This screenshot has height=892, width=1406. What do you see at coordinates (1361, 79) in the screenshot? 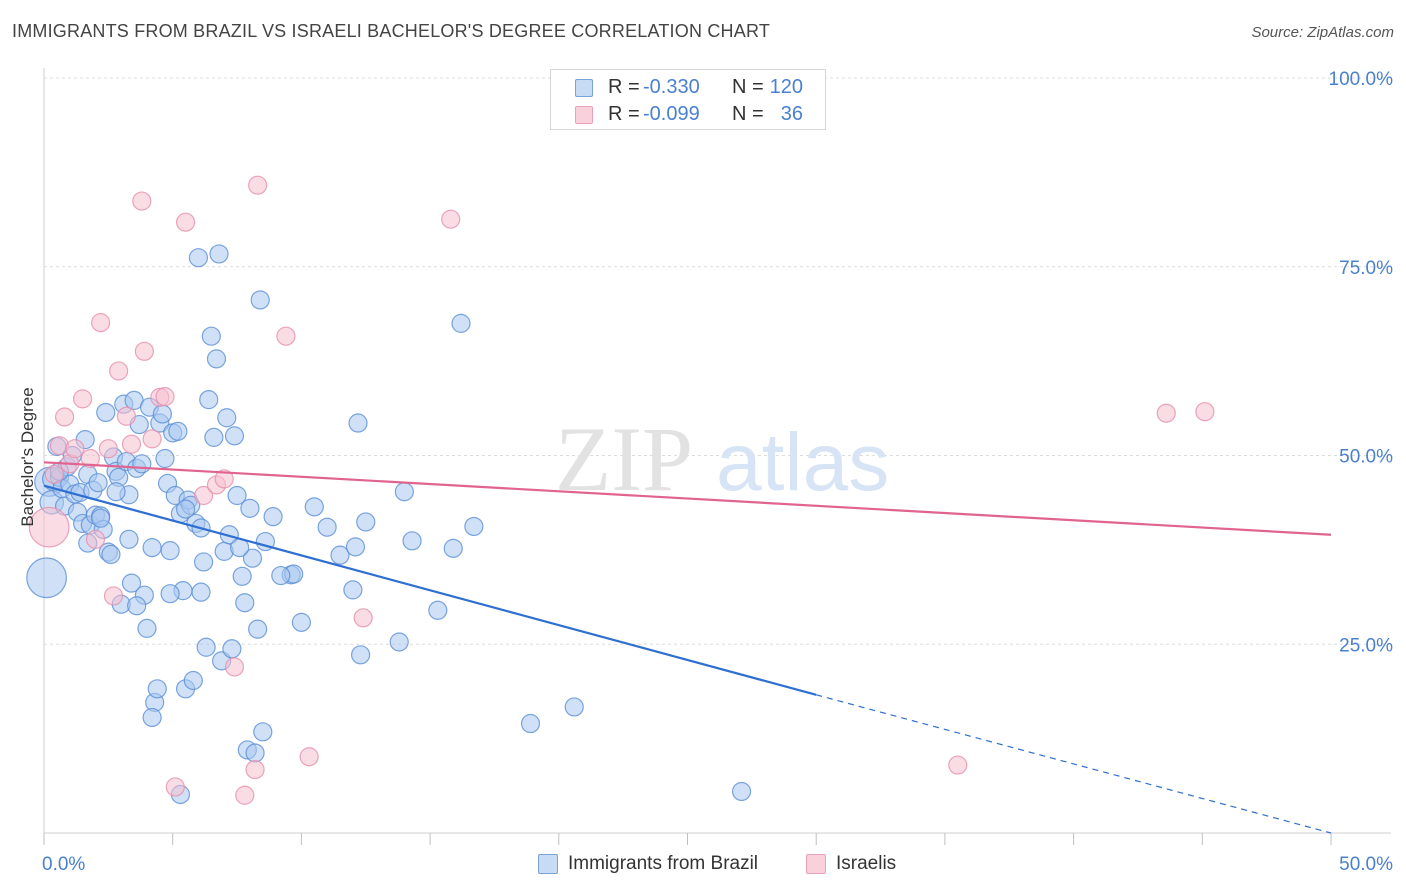
I see `y-tick-label: 100.0%` at bounding box center [1361, 79].